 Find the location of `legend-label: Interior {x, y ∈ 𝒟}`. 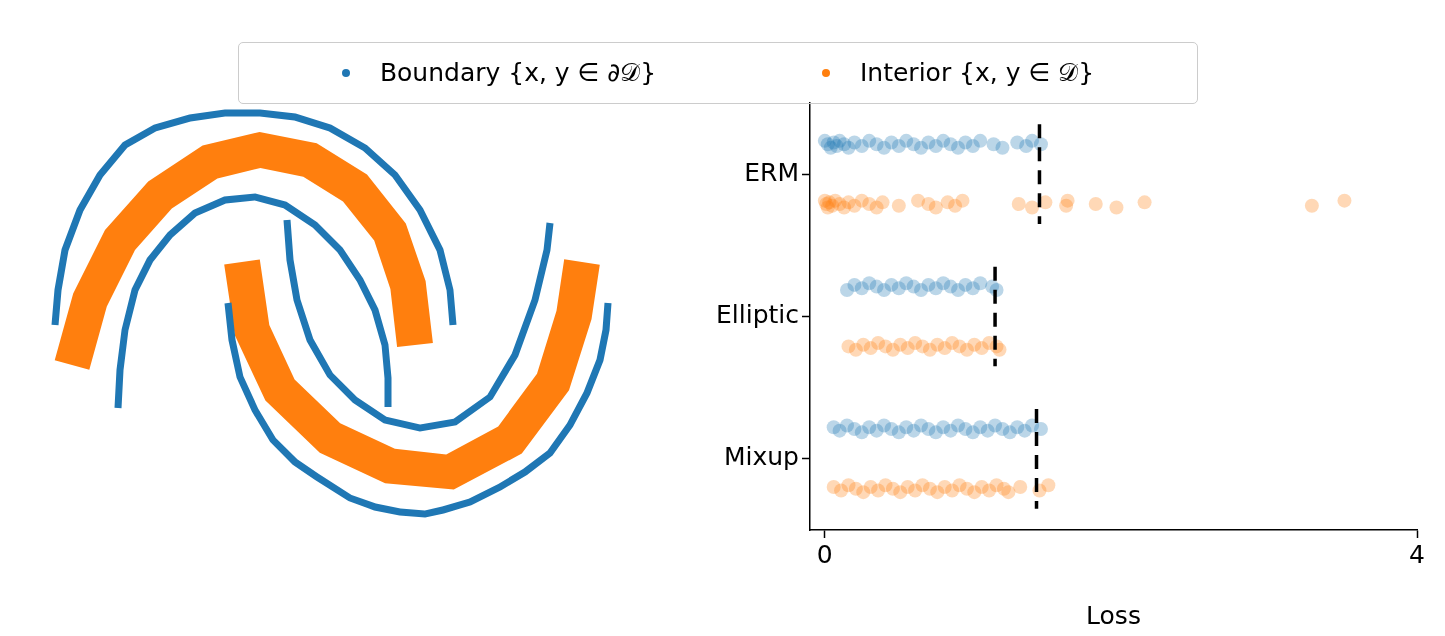

legend-label: Interior {x, y ∈ 𝒟} is located at coordinates (977, 73).